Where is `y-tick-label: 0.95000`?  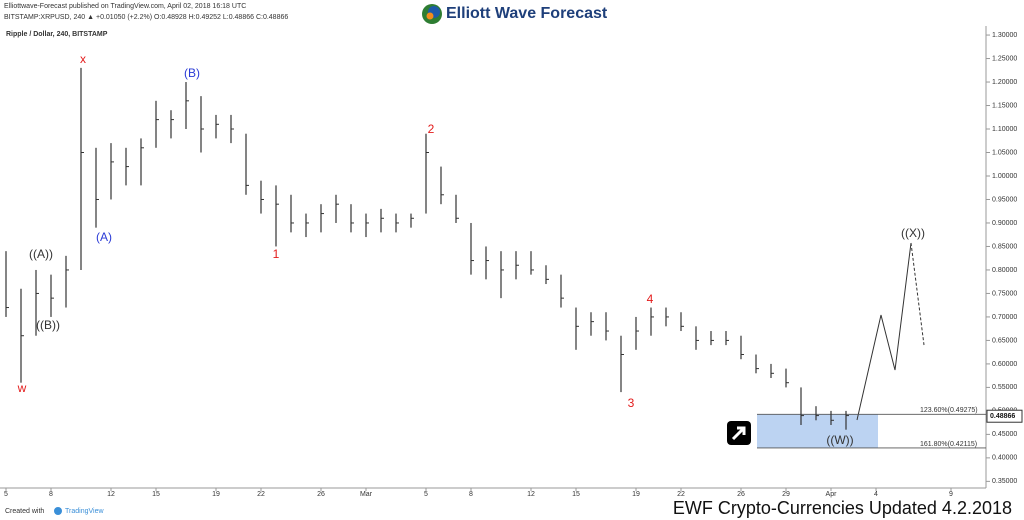
y-tick-label: 0.95000 is located at coordinates (1004, 199).